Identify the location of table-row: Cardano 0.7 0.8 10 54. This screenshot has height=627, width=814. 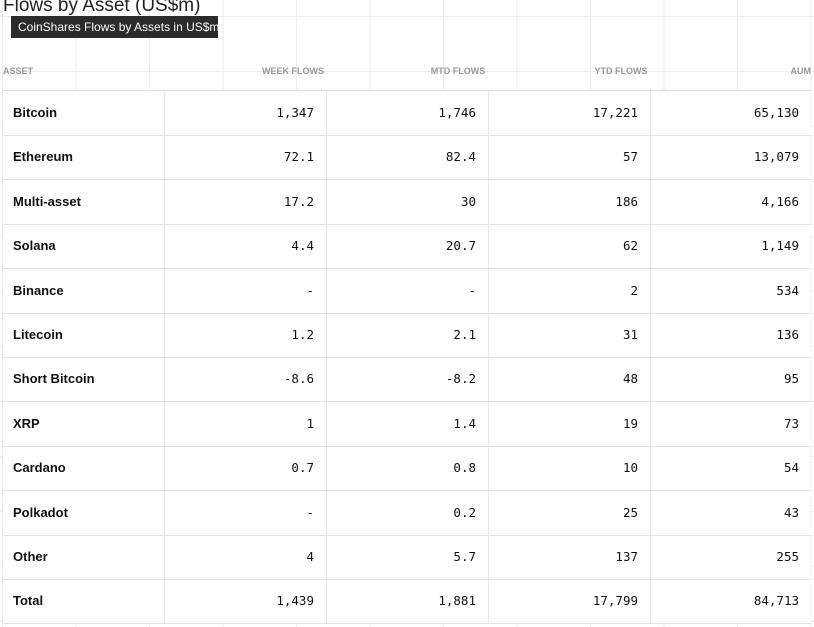
(407, 469).